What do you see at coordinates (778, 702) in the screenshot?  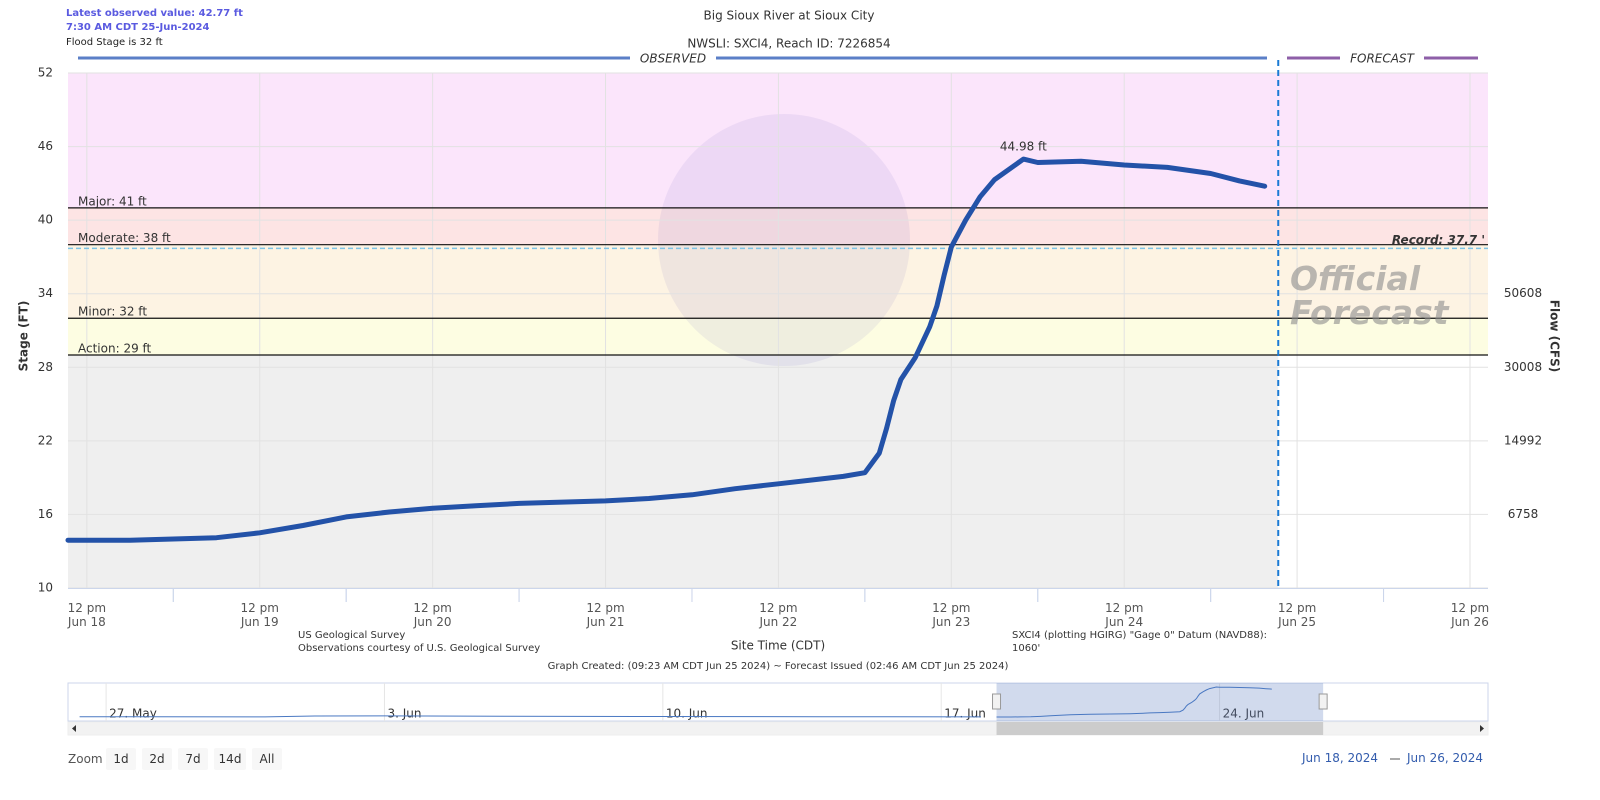 I see `navigator-frame` at bounding box center [778, 702].